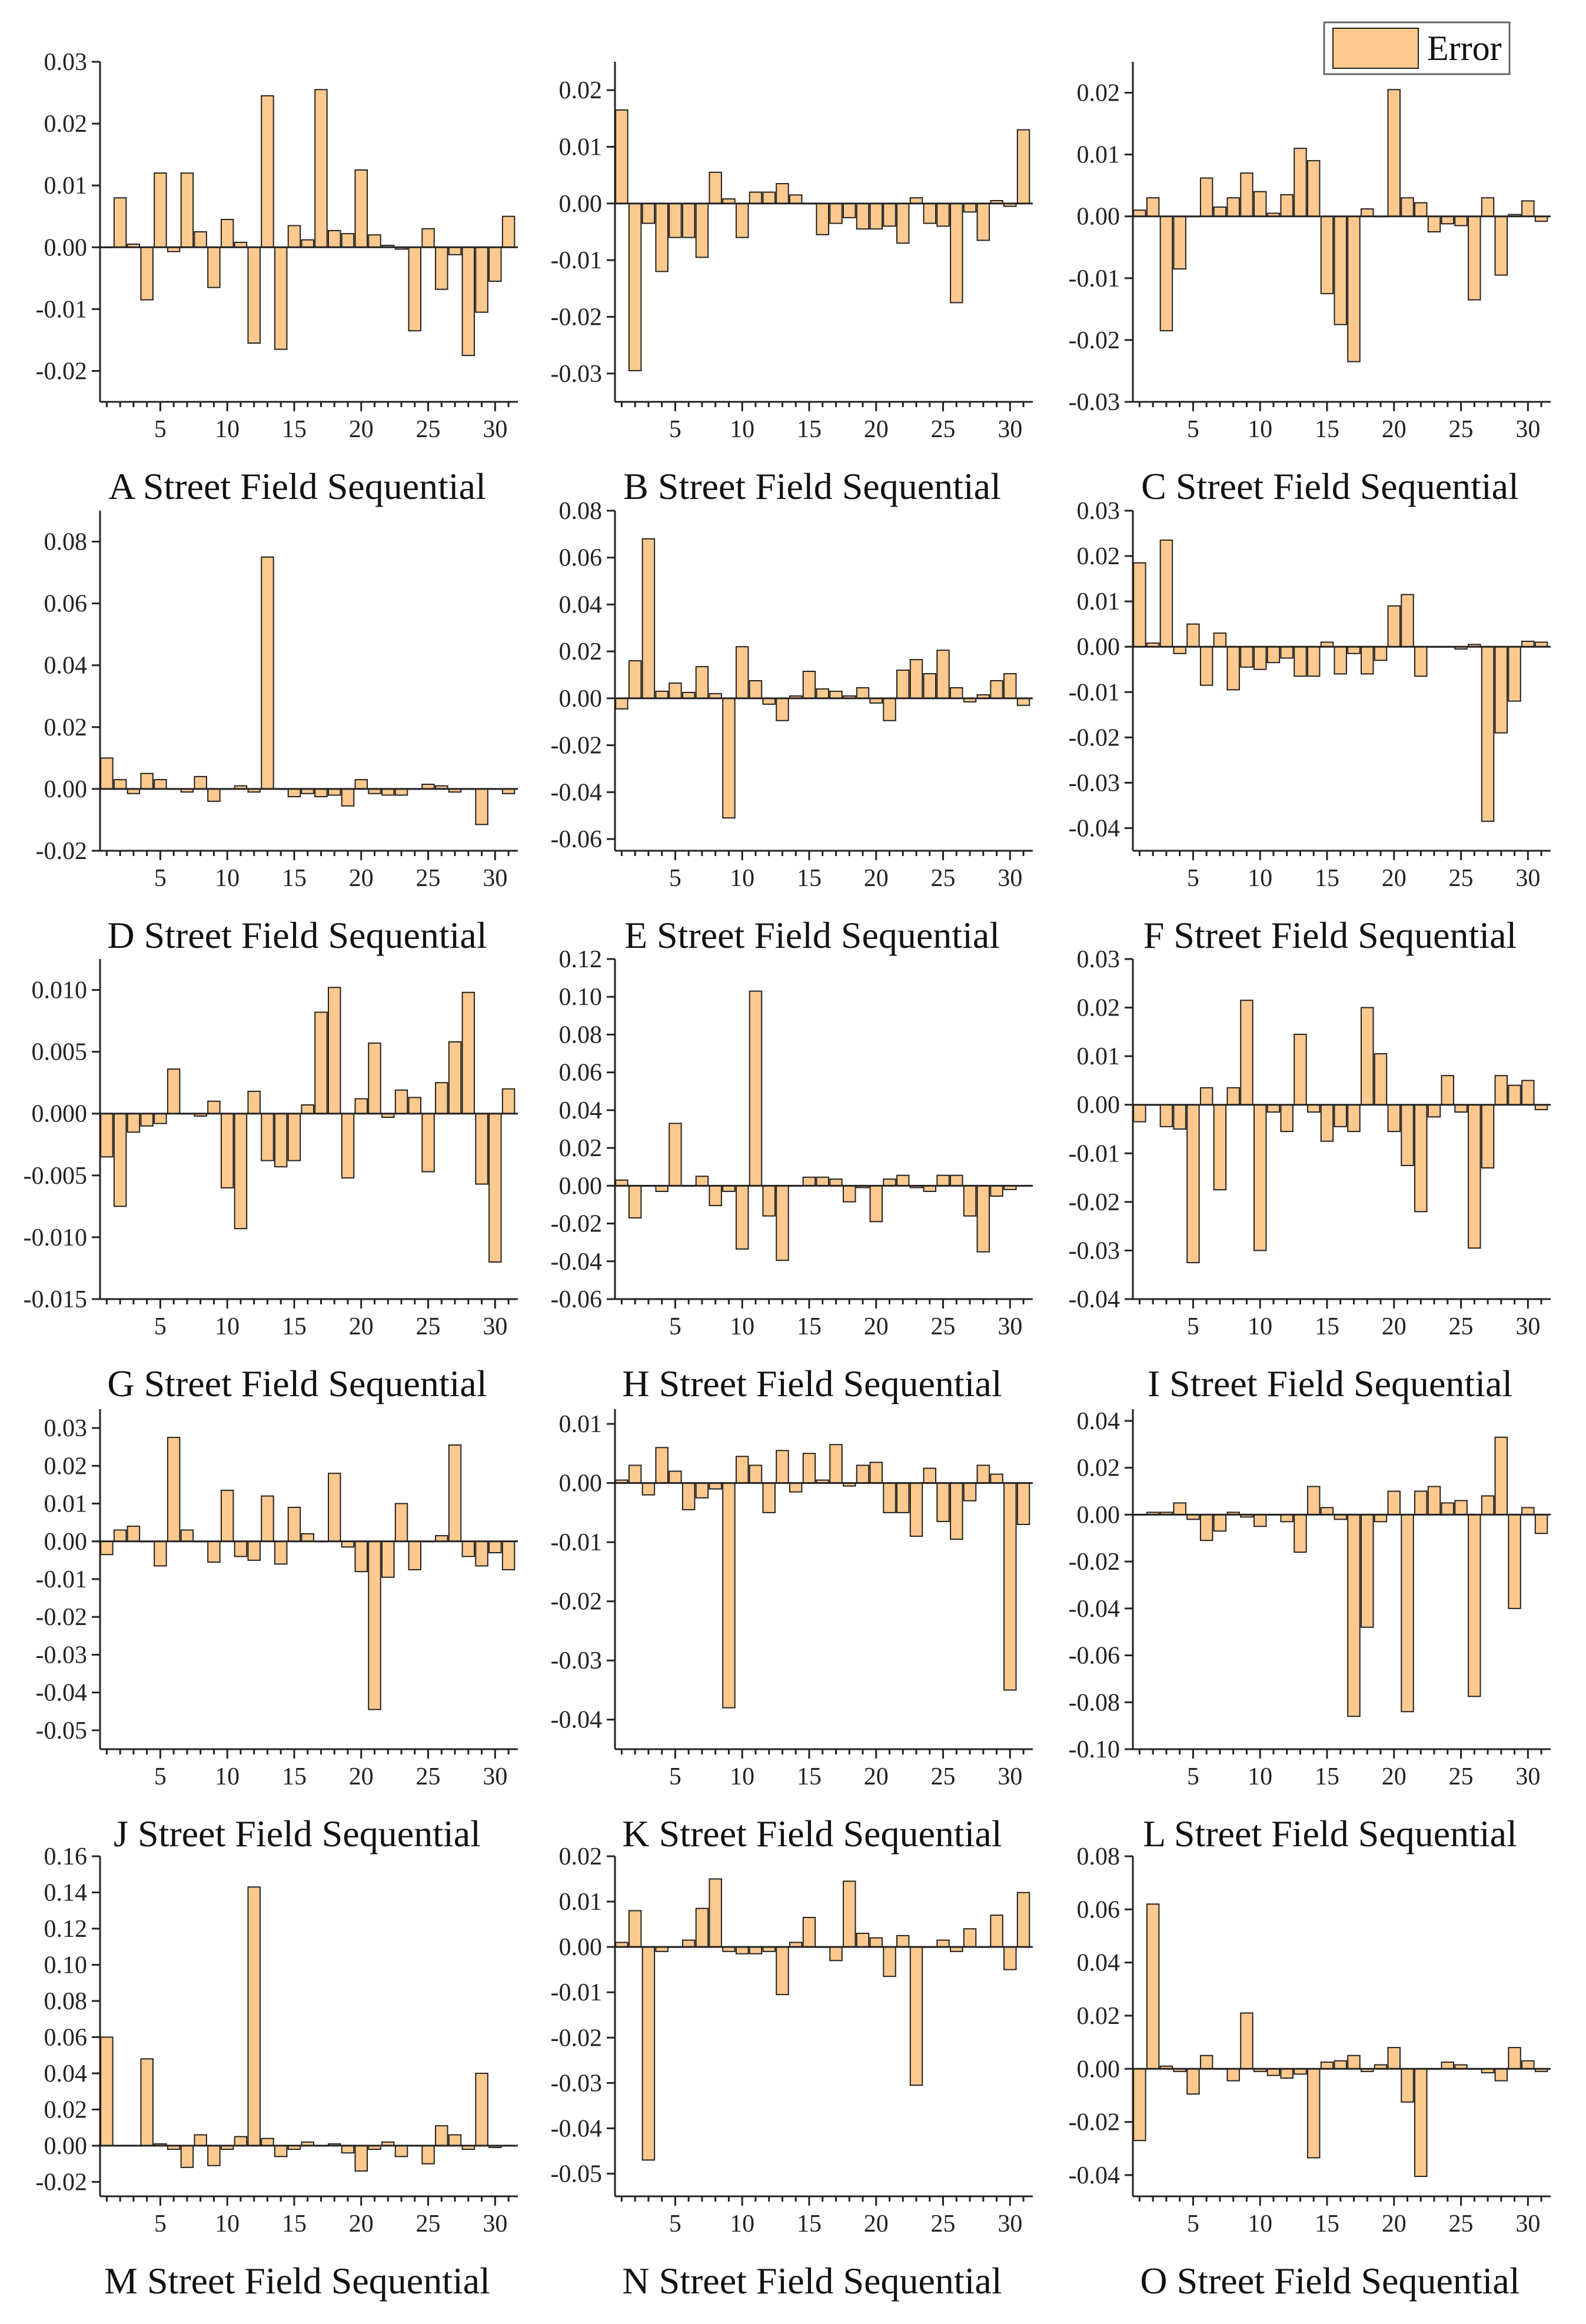 The width and height of the screenshot is (1586, 2324). Describe the element at coordinates (581, 998) in the screenshot. I see `y-tick-label: 0.10` at that location.